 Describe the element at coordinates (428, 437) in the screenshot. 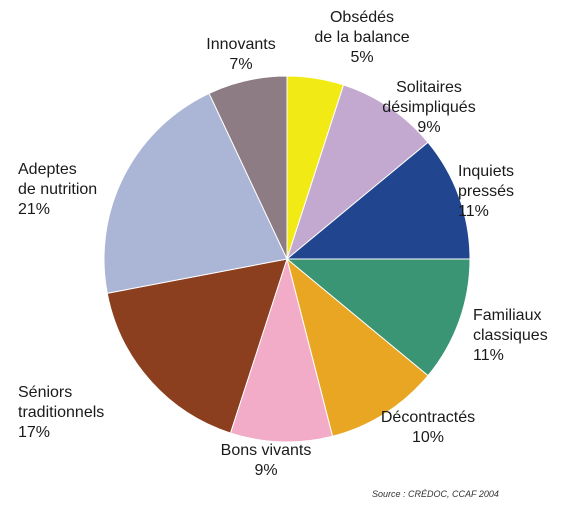

I see `slice-percent: 10%` at that location.